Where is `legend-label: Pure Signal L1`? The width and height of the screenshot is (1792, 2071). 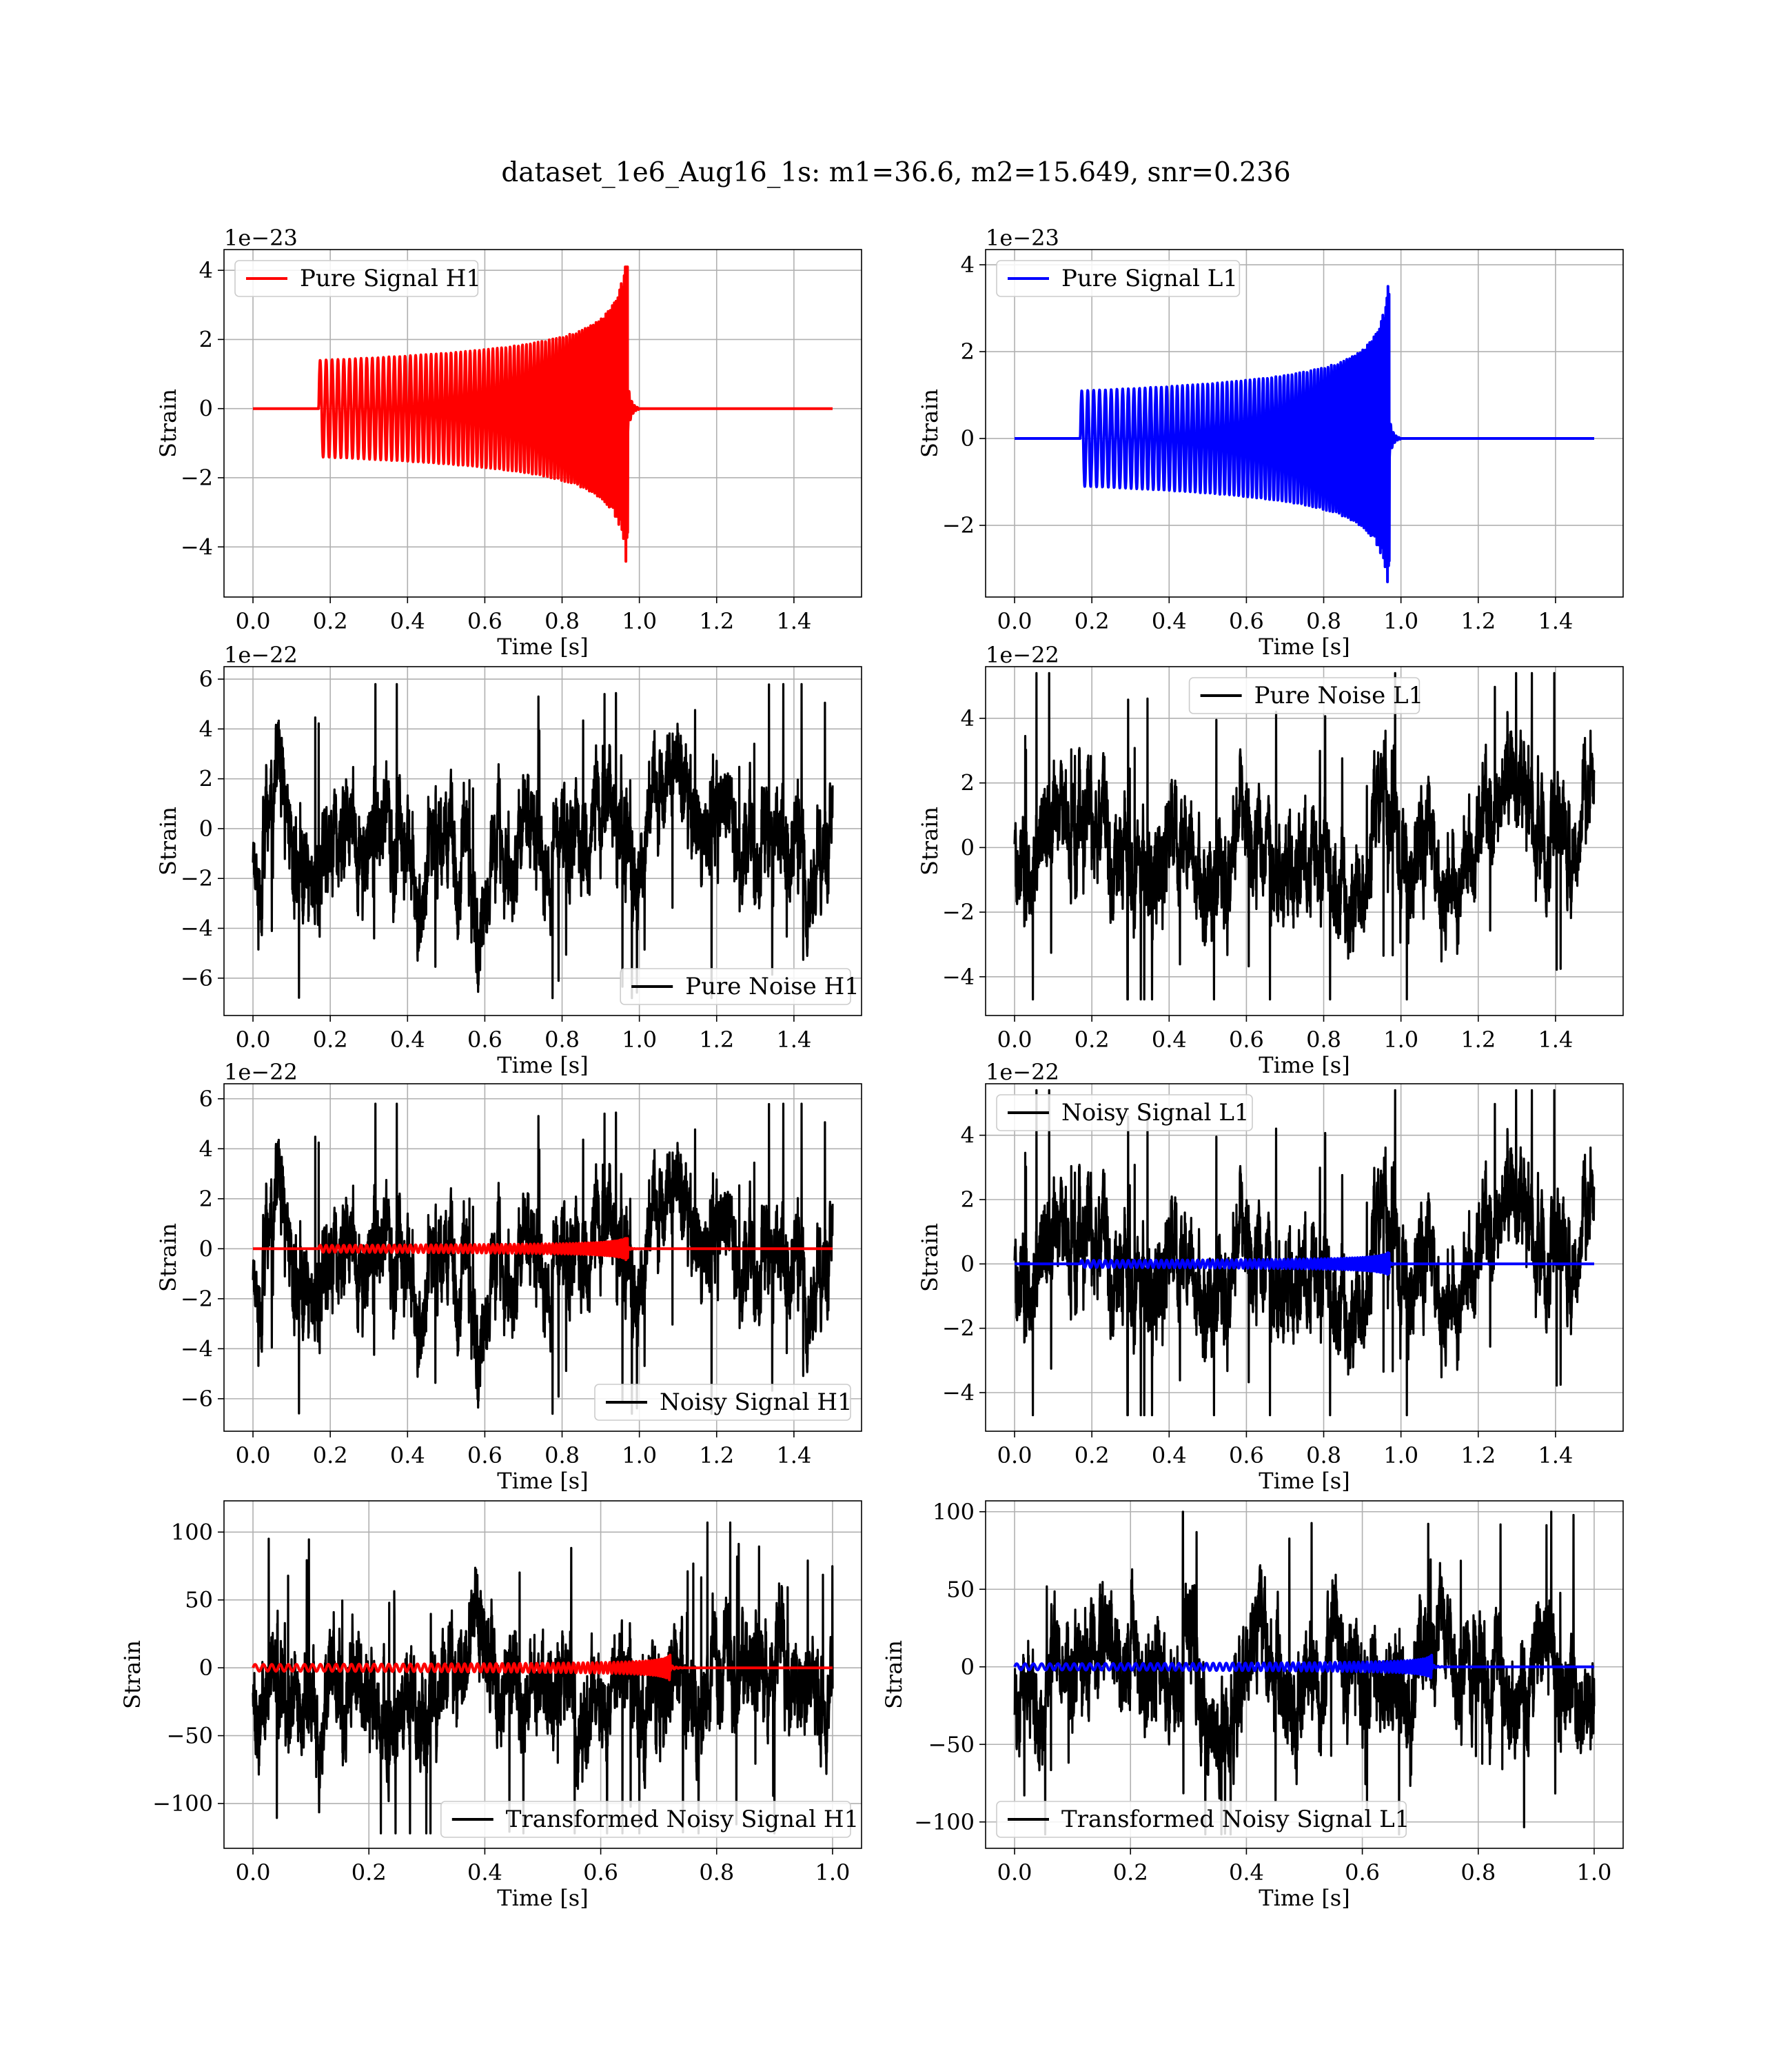 legend-label: Pure Signal L1 is located at coordinates (1149, 278).